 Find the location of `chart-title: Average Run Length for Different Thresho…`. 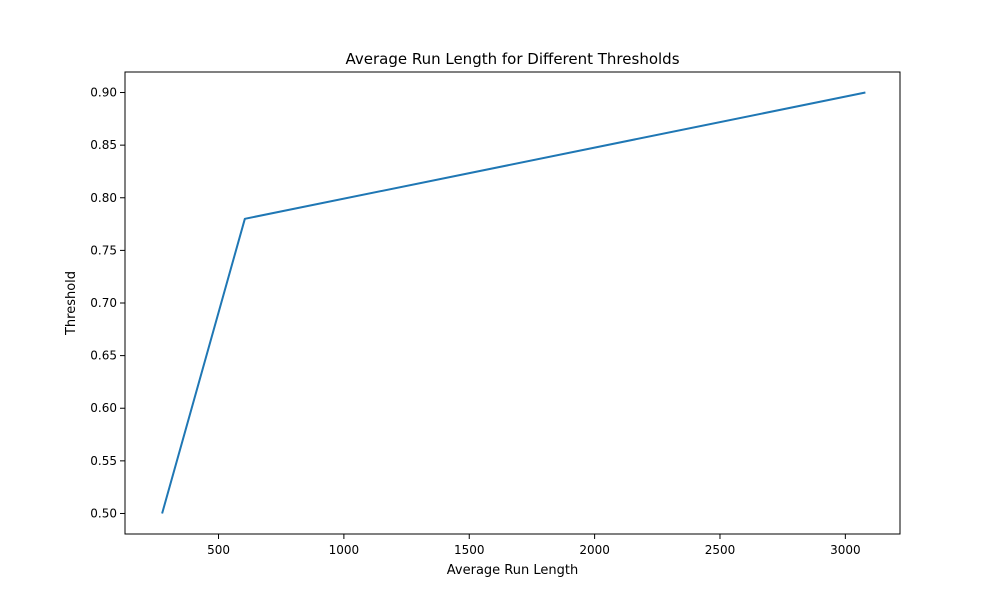

chart-title: Average Run Length for Different Thresho… is located at coordinates (512, 59).